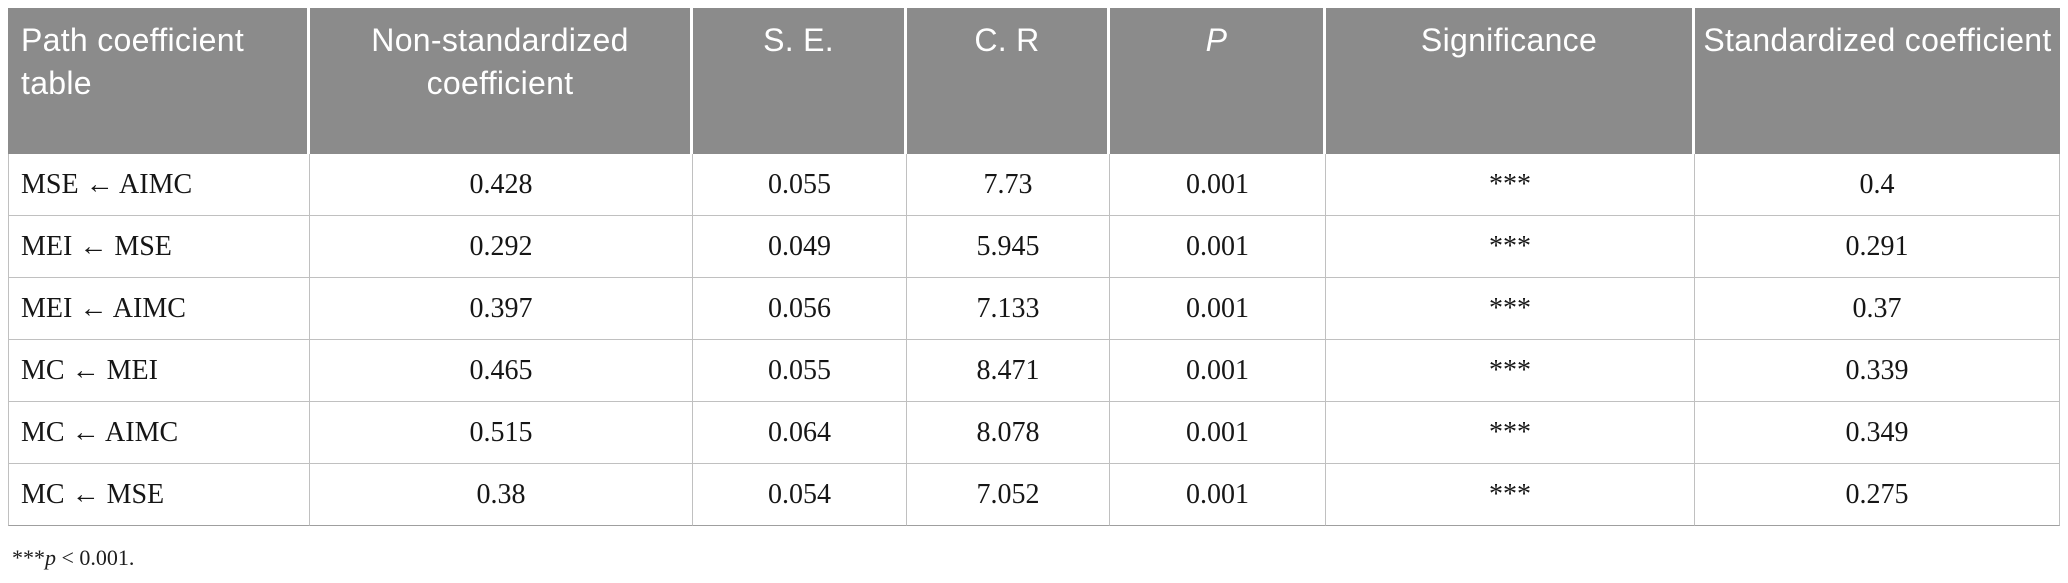 The width and height of the screenshot is (2068, 583). What do you see at coordinates (159, 433) in the screenshot?
I see `cell-path: MC ← AIMC` at bounding box center [159, 433].